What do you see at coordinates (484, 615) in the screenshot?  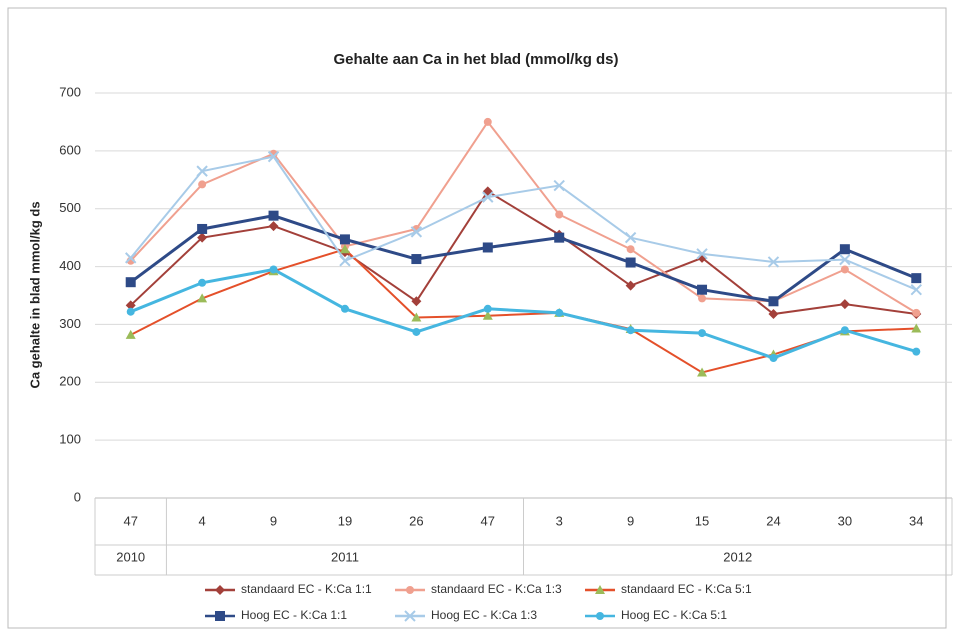 I see `legend-label: Hoog EC - K:Ca 1:3` at bounding box center [484, 615].